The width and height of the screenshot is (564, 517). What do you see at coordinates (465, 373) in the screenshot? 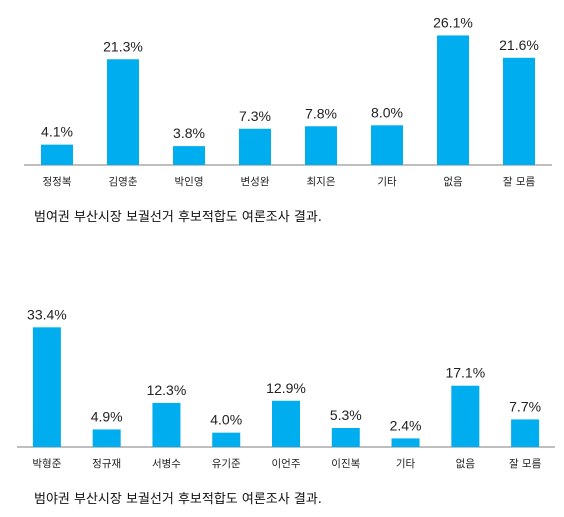
I see `value-label: 17.1%` at bounding box center [465, 373].